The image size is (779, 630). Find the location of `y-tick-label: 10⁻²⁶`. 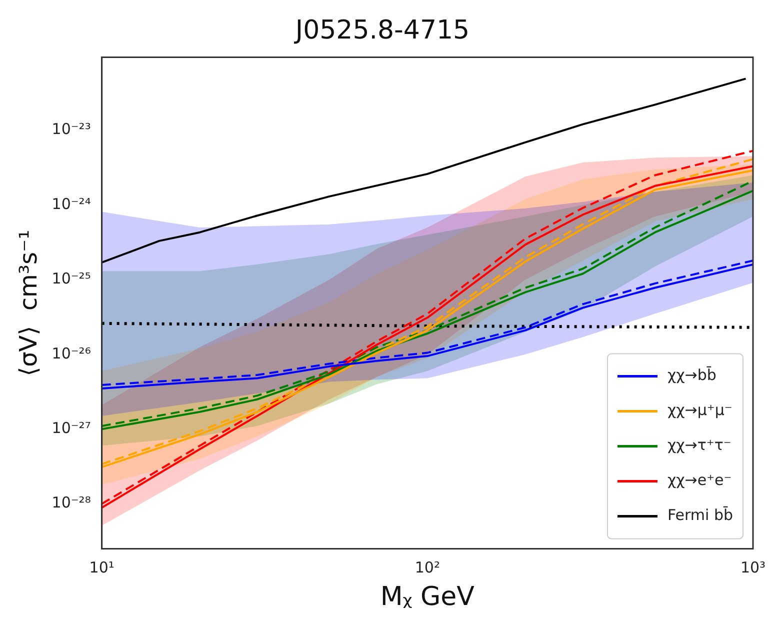

y-tick-label: 10⁻²⁶ is located at coordinates (71, 353).